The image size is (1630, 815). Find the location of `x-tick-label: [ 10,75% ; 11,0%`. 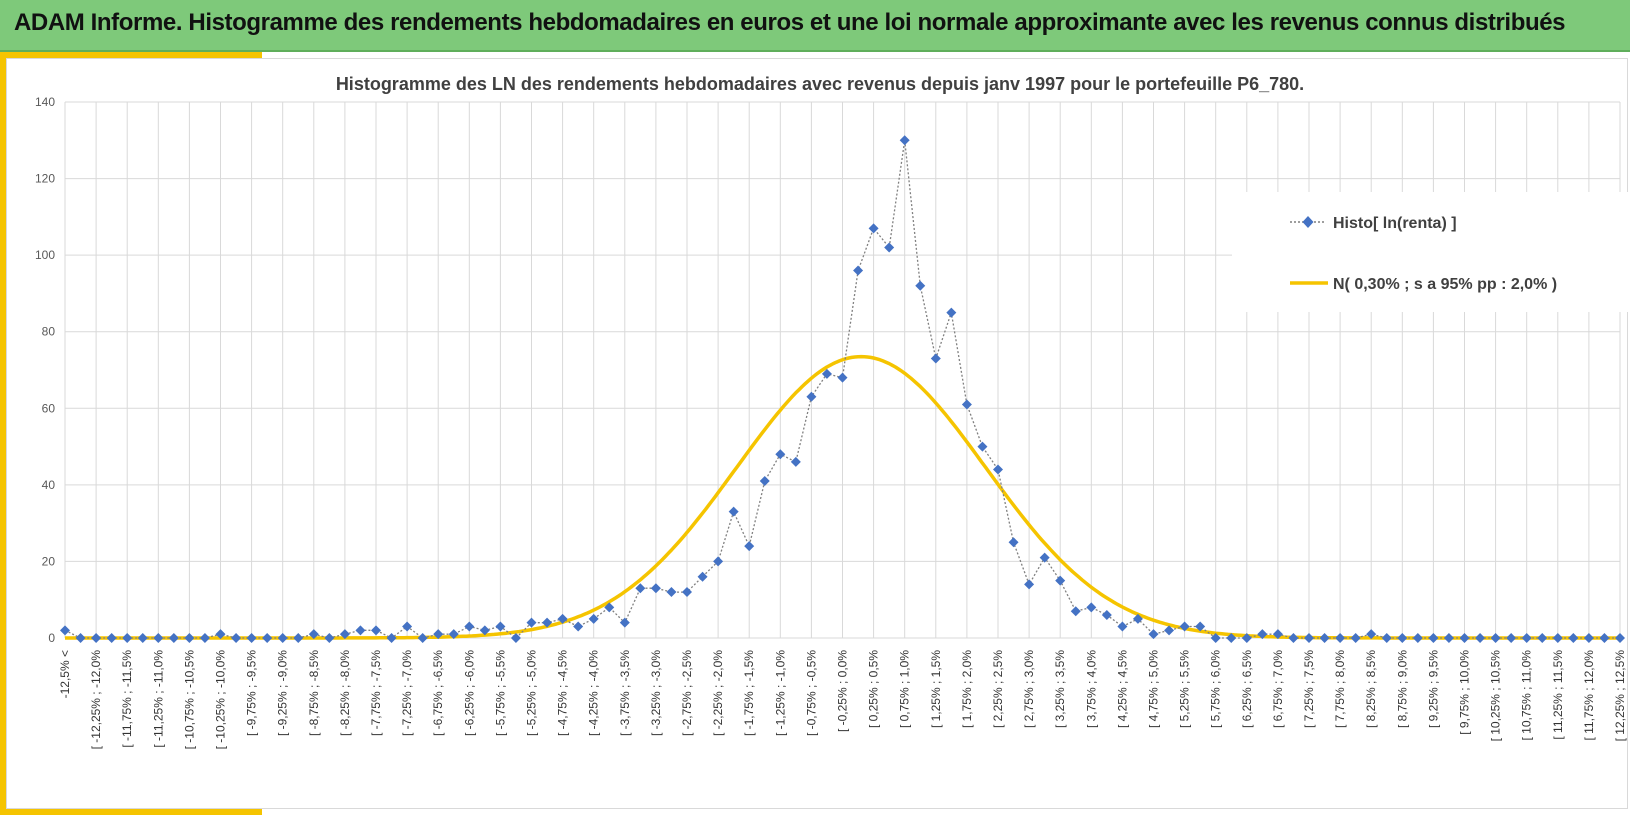

x-tick-label: [ 10,75% ; 11,0% is located at coordinates (1527, 695).